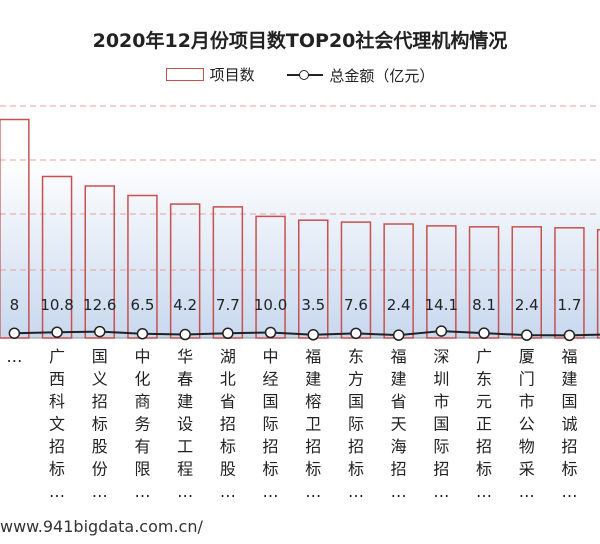 This screenshot has width=600, height=544. Describe the element at coordinates (570, 305) in the screenshot. I see `amount-label-13: 1.7` at that location.